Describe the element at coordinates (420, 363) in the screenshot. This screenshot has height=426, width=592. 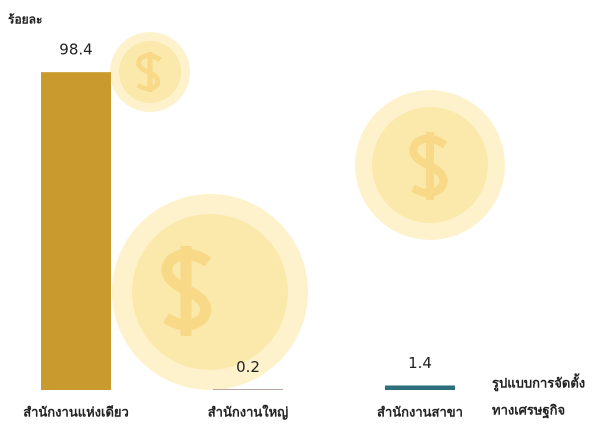
I see `value-label: 1.4` at that location.